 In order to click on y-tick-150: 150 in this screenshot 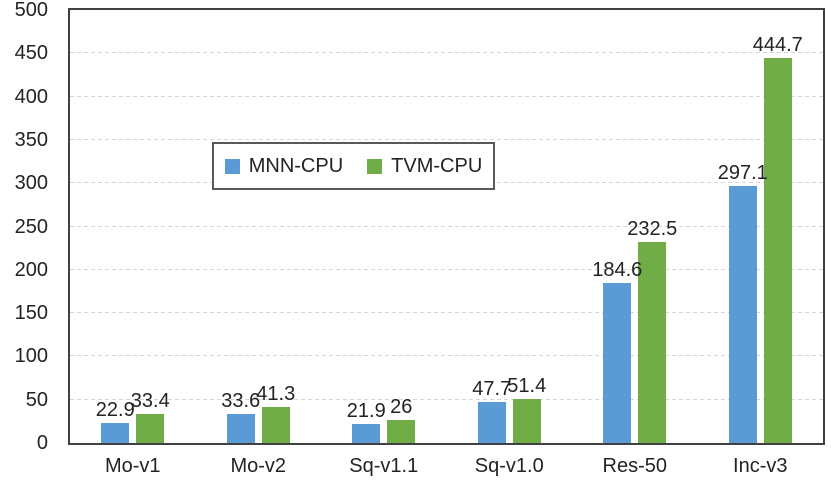, I will do `click(31, 313)`.